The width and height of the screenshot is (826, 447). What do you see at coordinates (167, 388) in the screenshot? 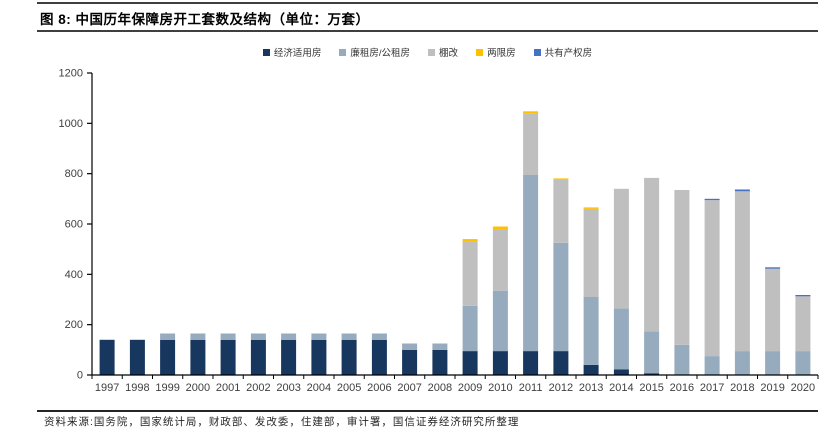
I see `x-tick-label: 1999` at bounding box center [167, 388].